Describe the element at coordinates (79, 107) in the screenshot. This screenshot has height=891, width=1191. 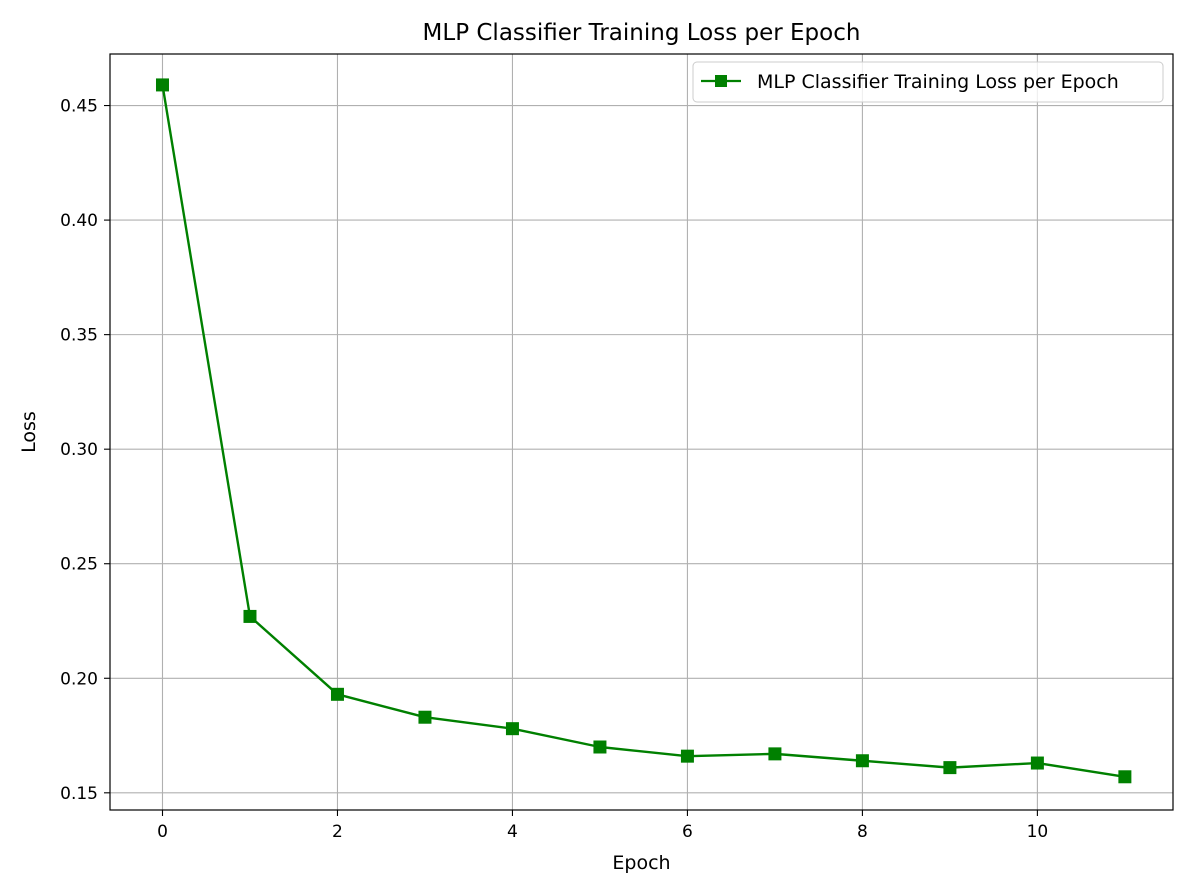
I see `y-tick-label: 0.45` at that location.